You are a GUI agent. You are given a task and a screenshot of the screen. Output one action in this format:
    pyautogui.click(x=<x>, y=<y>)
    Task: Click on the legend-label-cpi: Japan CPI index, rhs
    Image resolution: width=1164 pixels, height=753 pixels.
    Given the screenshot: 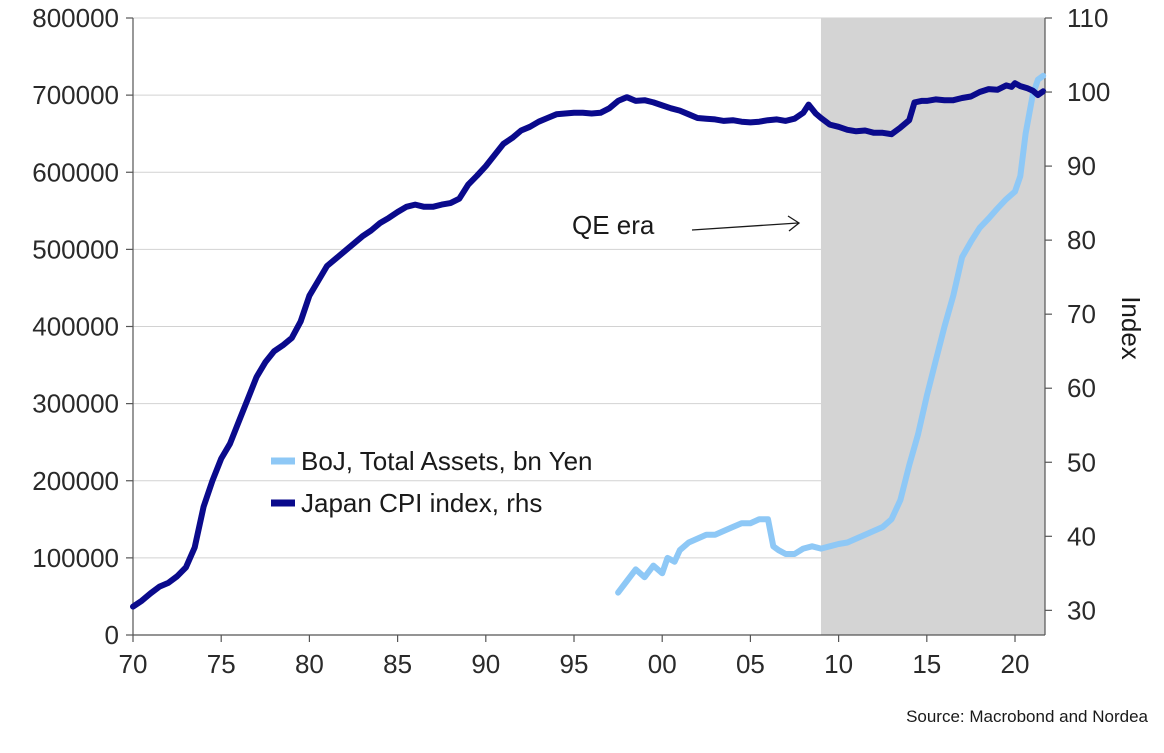 What is the action you would take?
    pyautogui.click(x=421, y=503)
    